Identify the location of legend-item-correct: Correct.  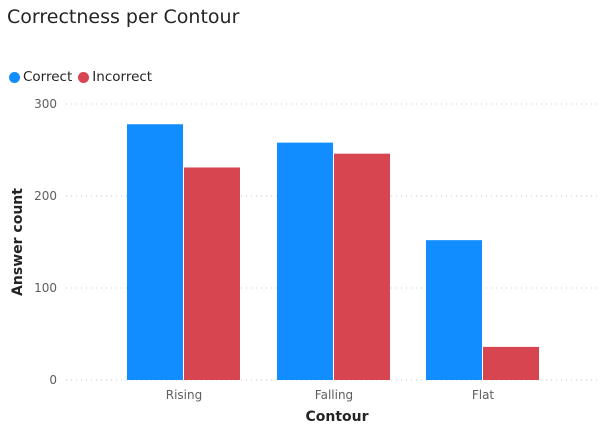
(40, 77).